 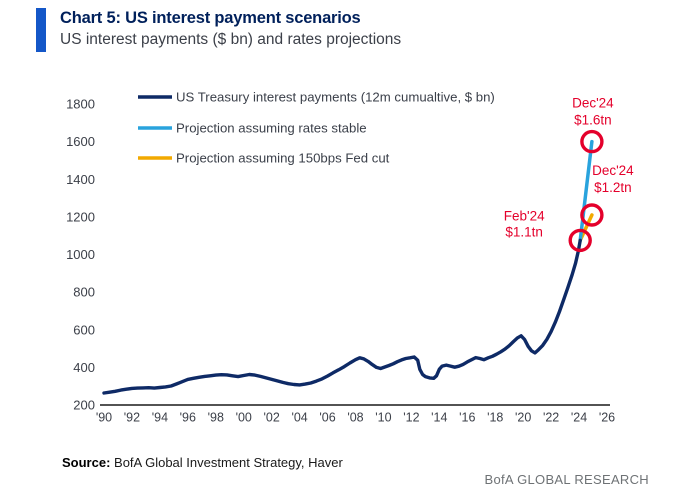 What do you see at coordinates (613, 187) in the screenshot?
I see `annotation-amount-1: $1.2tn` at bounding box center [613, 187].